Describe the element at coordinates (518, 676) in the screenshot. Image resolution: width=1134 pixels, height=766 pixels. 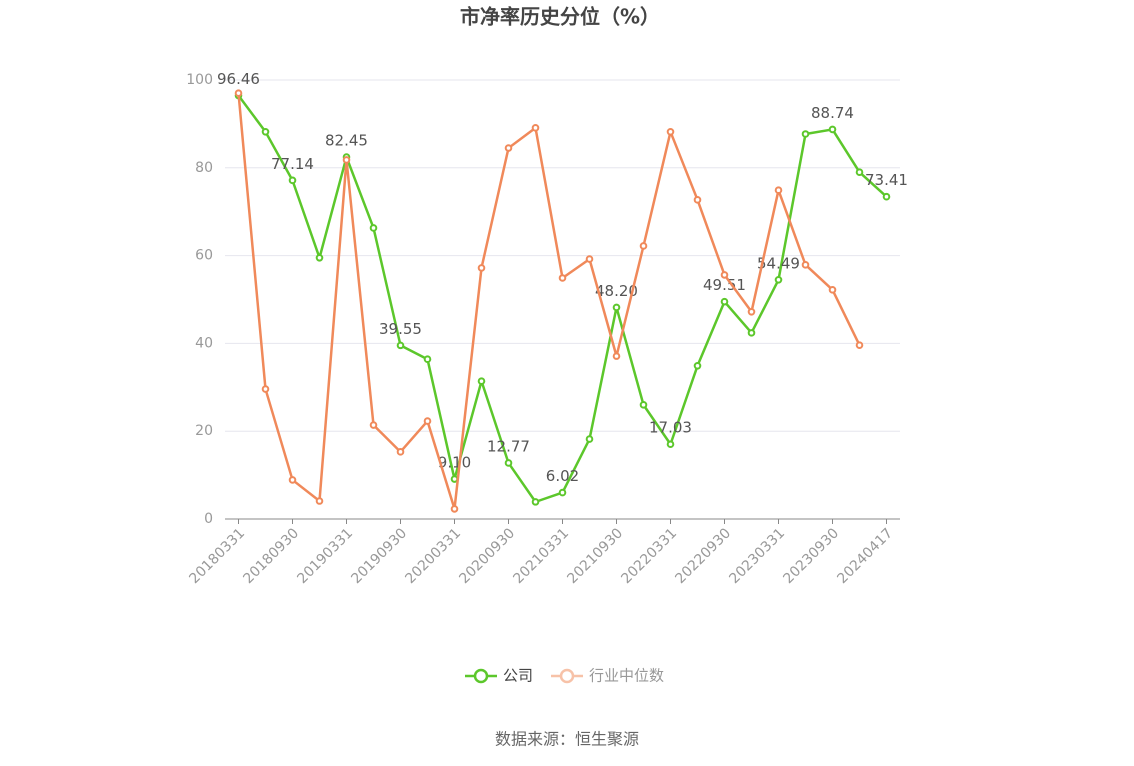
I see `legend-label: 公司` at that location.